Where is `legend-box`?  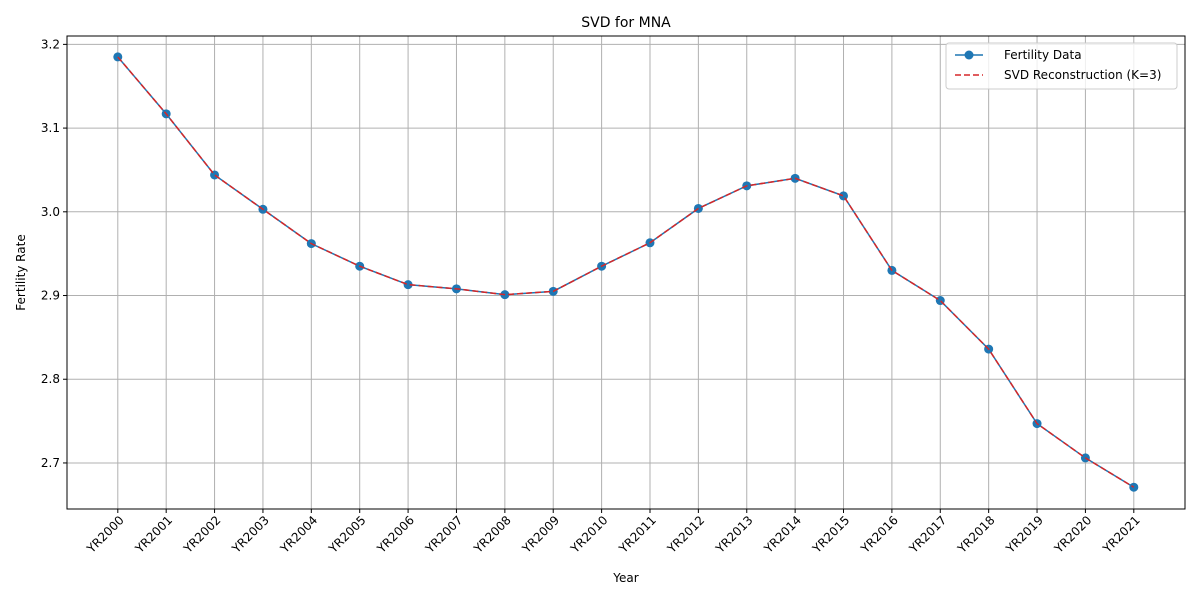 legend-box is located at coordinates (1061, 66).